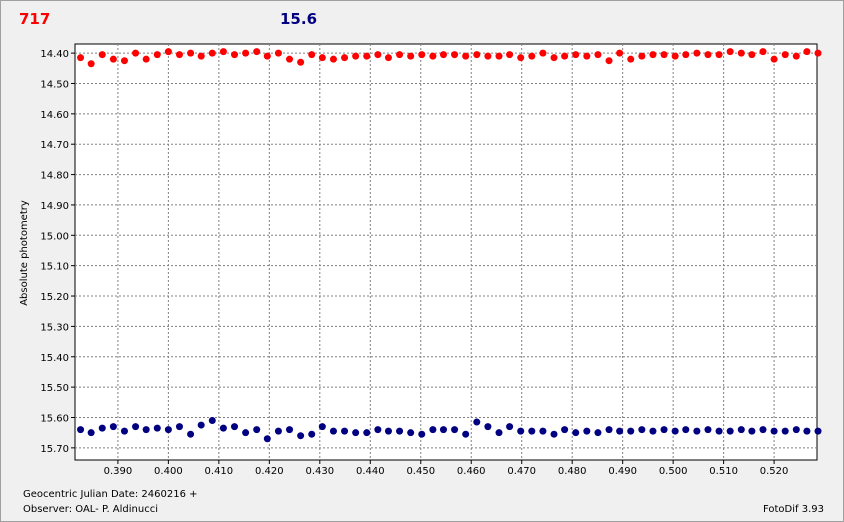  What do you see at coordinates (420, 471) in the screenshot?
I see `x-tick-label: 0.450` at bounding box center [420, 471].